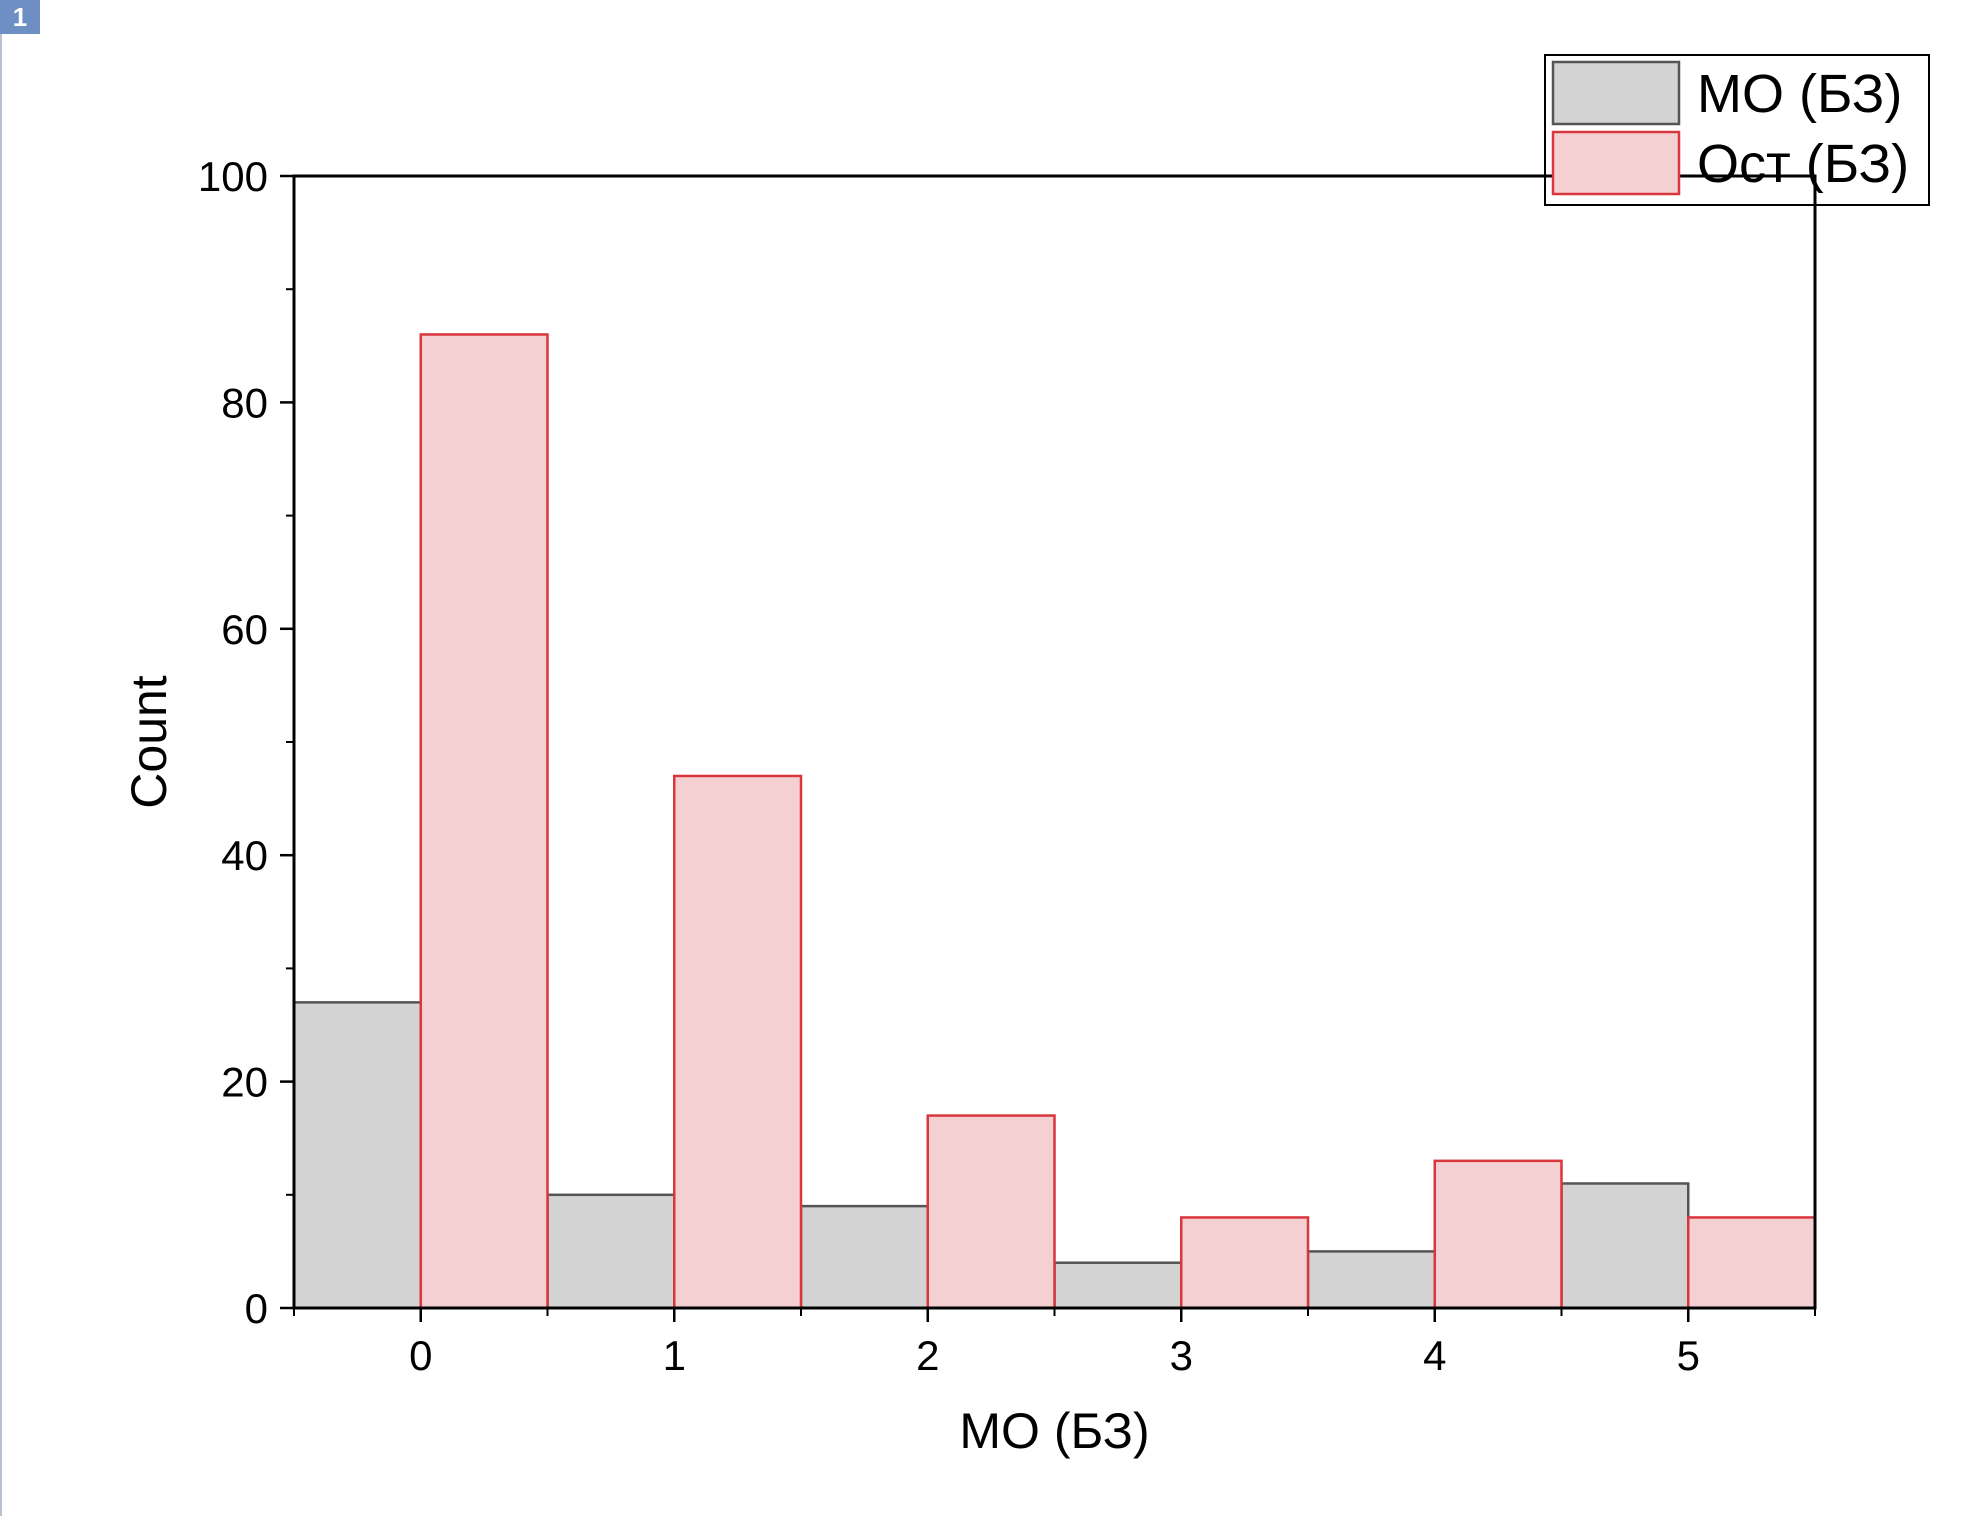 The width and height of the screenshot is (1986, 1516). Describe the element at coordinates (927, 1355) in the screenshot. I see `x-tick-label-2: 2` at that location.